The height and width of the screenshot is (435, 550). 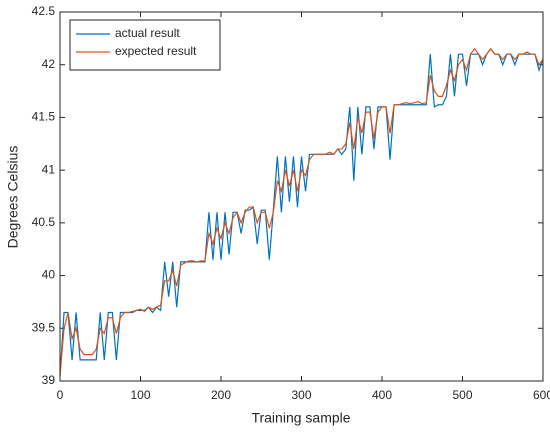 What do you see at coordinates (60, 395) in the screenshot?
I see `x-tick-label: 0` at bounding box center [60, 395].